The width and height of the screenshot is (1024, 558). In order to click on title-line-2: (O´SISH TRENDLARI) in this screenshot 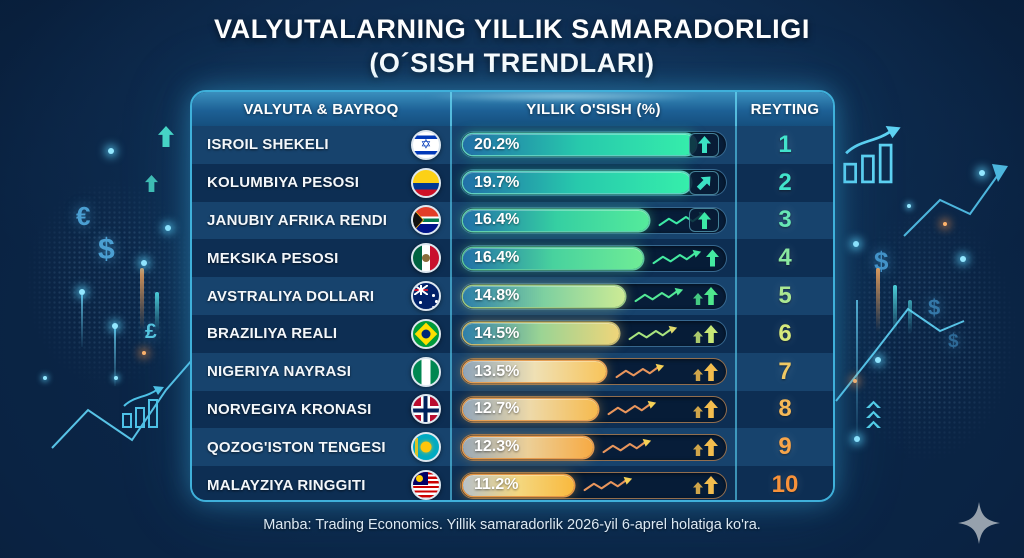, I will do `click(512, 62)`.